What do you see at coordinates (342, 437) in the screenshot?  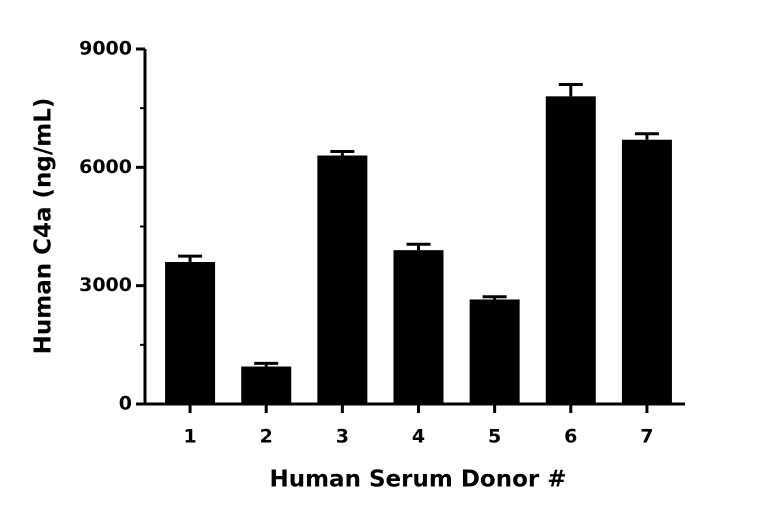 I see `x-tick-label: 3` at bounding box center [342, 437].